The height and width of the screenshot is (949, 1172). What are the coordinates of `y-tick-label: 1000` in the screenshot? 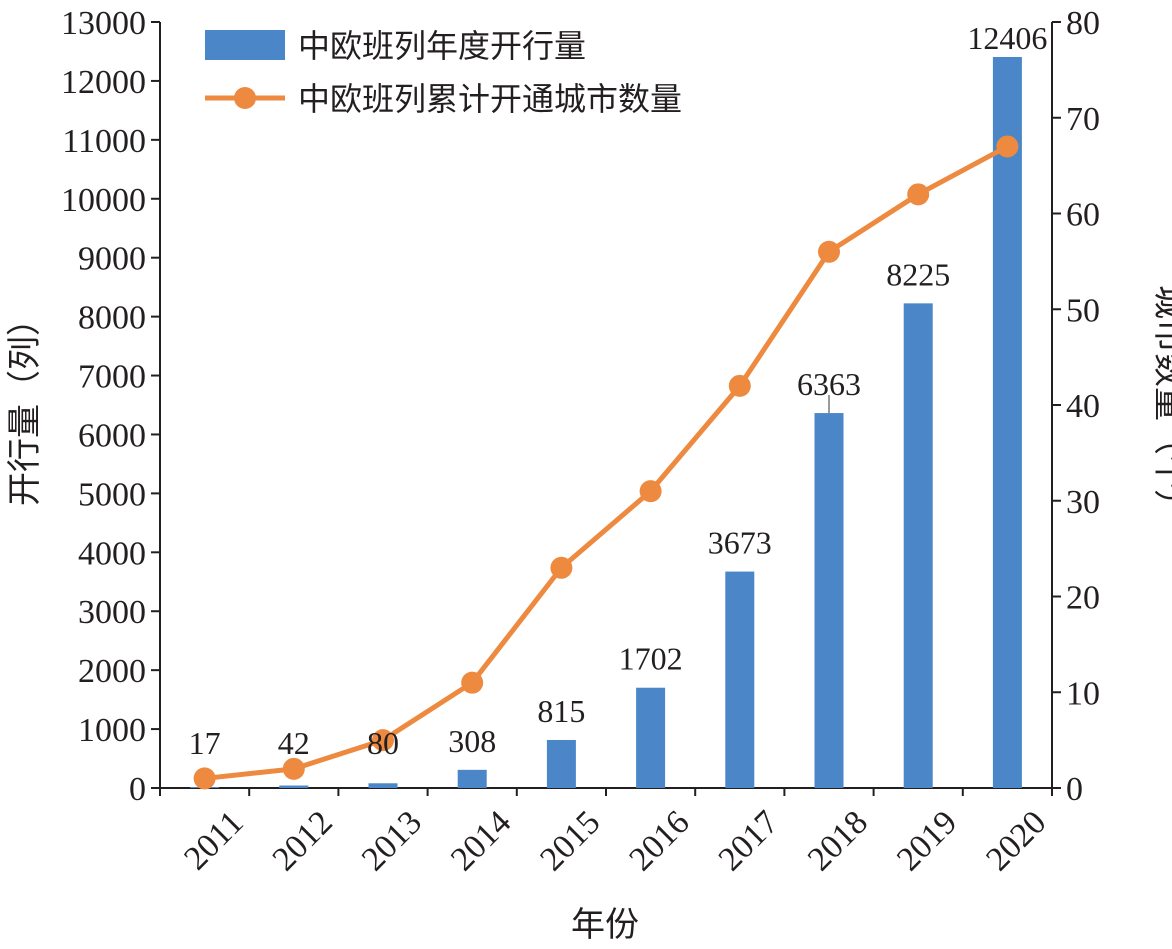 It's located at (112, 730).